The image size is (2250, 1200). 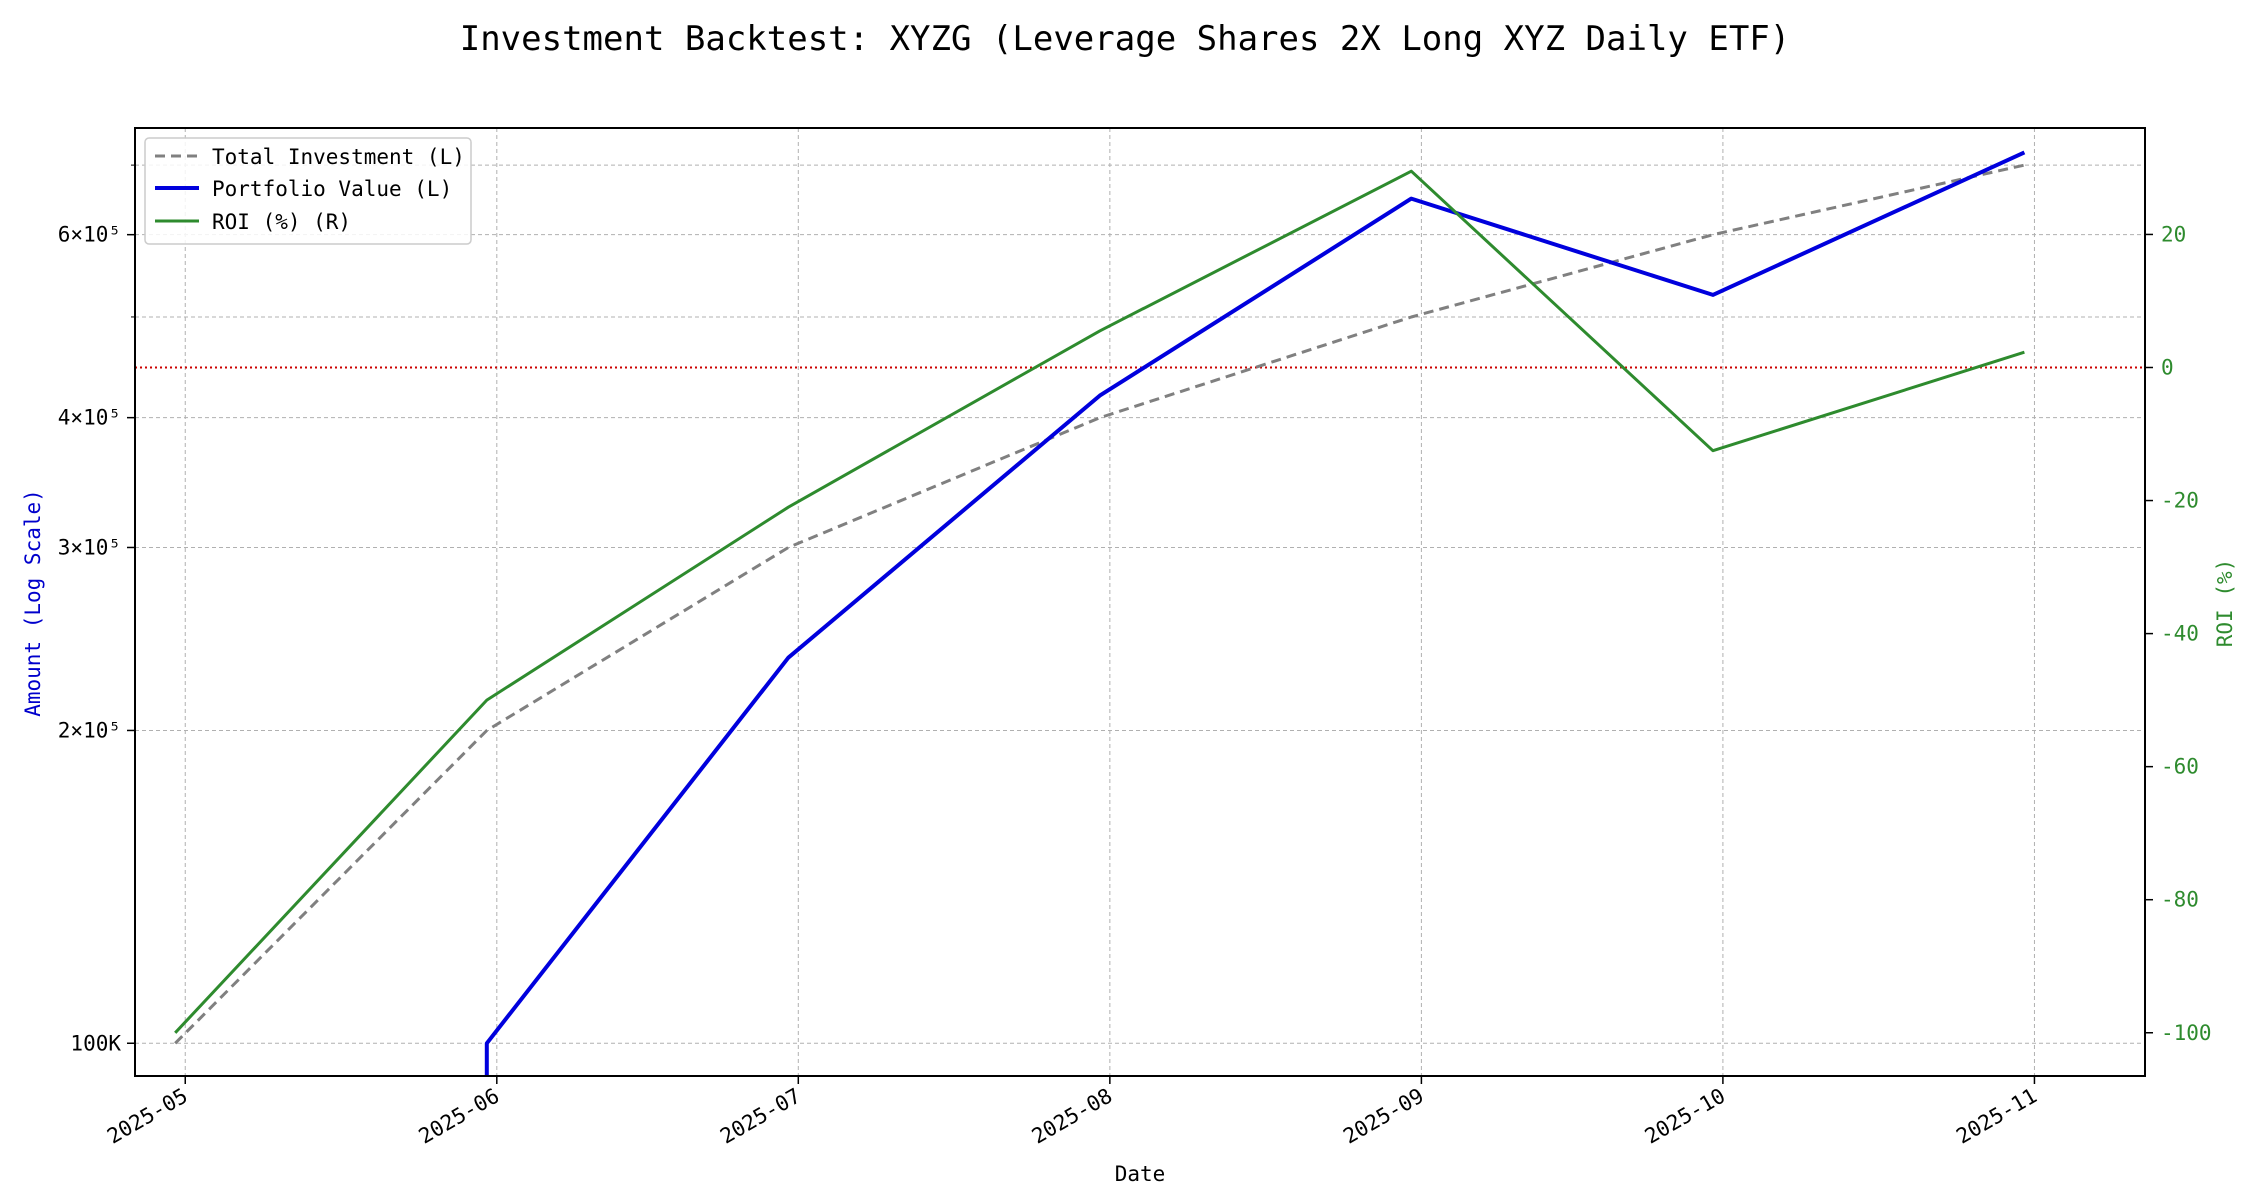 I want to click on y-right-tick-label-60: -60, so click(x=2180, y=767).